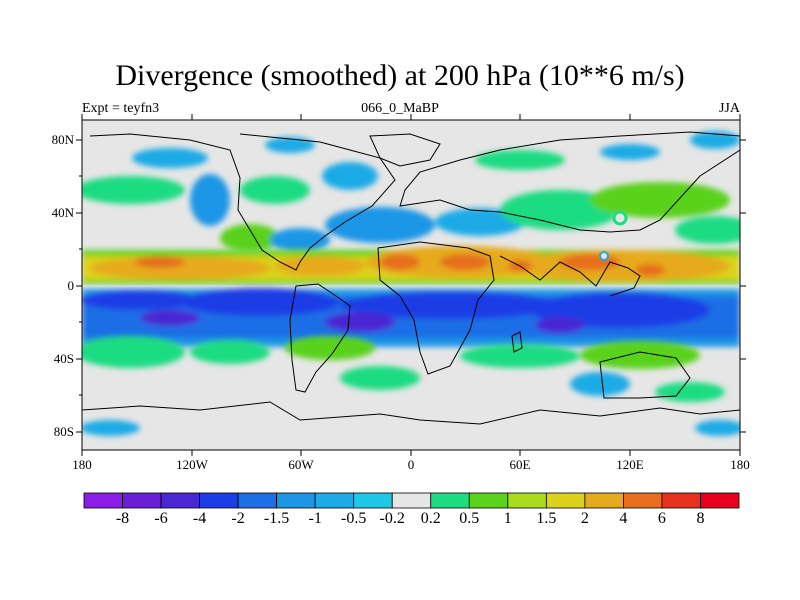 Image resolution: width=800 pixels, height=600 pixels. I want to click on colorbar-label: -6, so click(161, 518).